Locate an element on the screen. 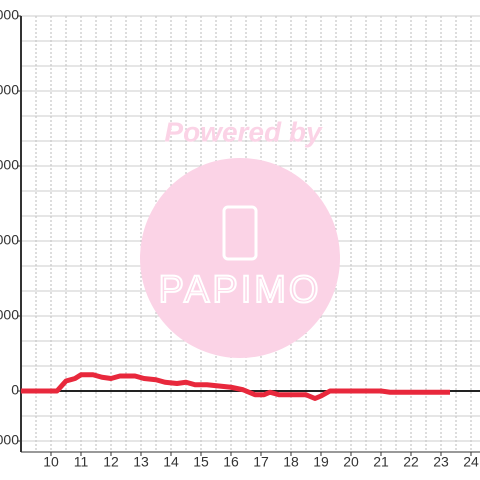 This screenshot has height=480, width=480. x-tick-label: 15 is located at coordinates (201, 462).